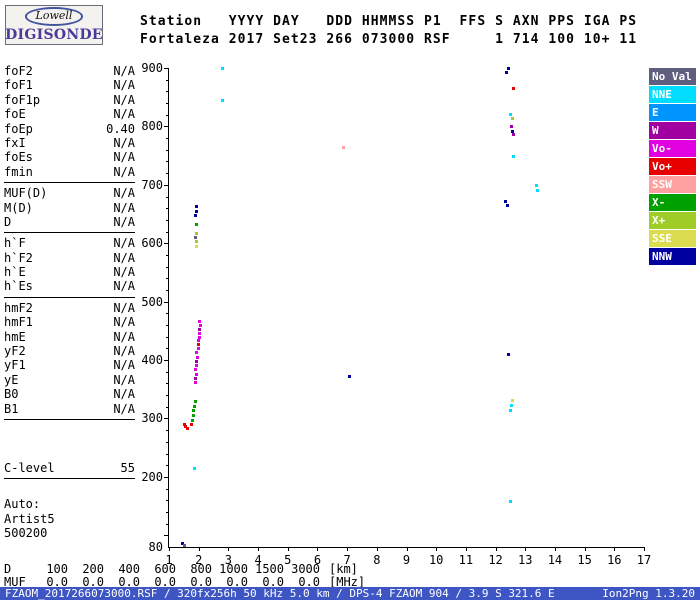 This screenshot has width=700, height=600. Describe the element at coordinates (152, 301) in the screenshot. I see `y-axis-label: 500` at that location.